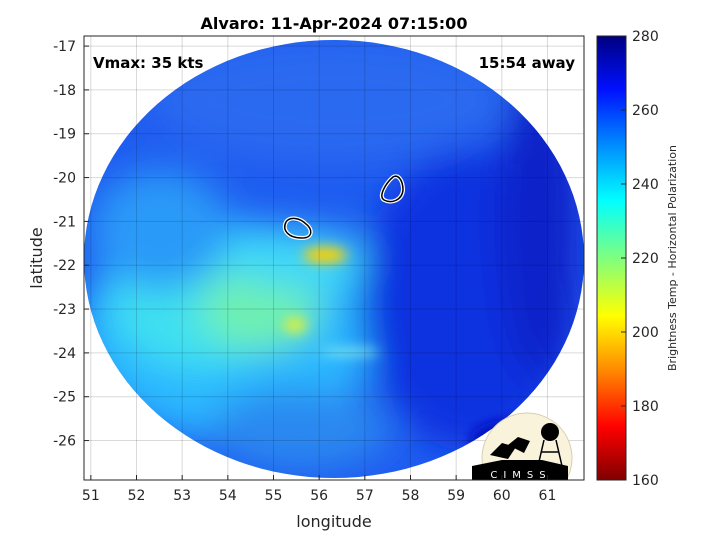 This screenshot has height=540, width=720. What do you see at coordinates (527, 63) in the screenshot?
I see `time-away-annotation: 15:54 away` at bounding box center [527, 63].